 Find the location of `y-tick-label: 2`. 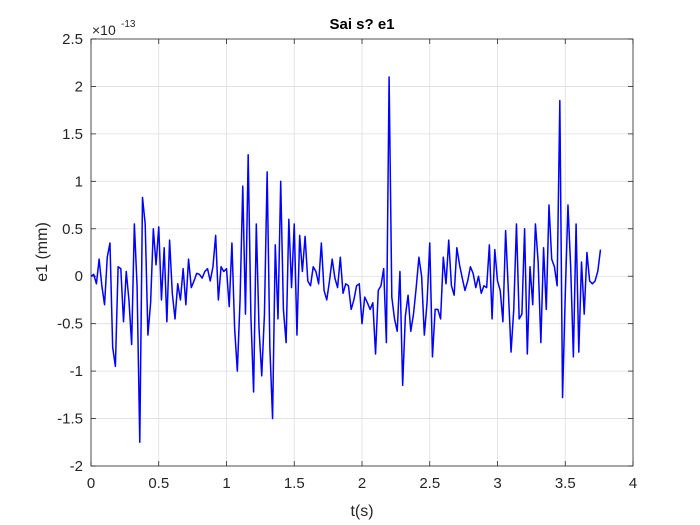

y-tick-label: 2 is located at coordinates (79, 86).